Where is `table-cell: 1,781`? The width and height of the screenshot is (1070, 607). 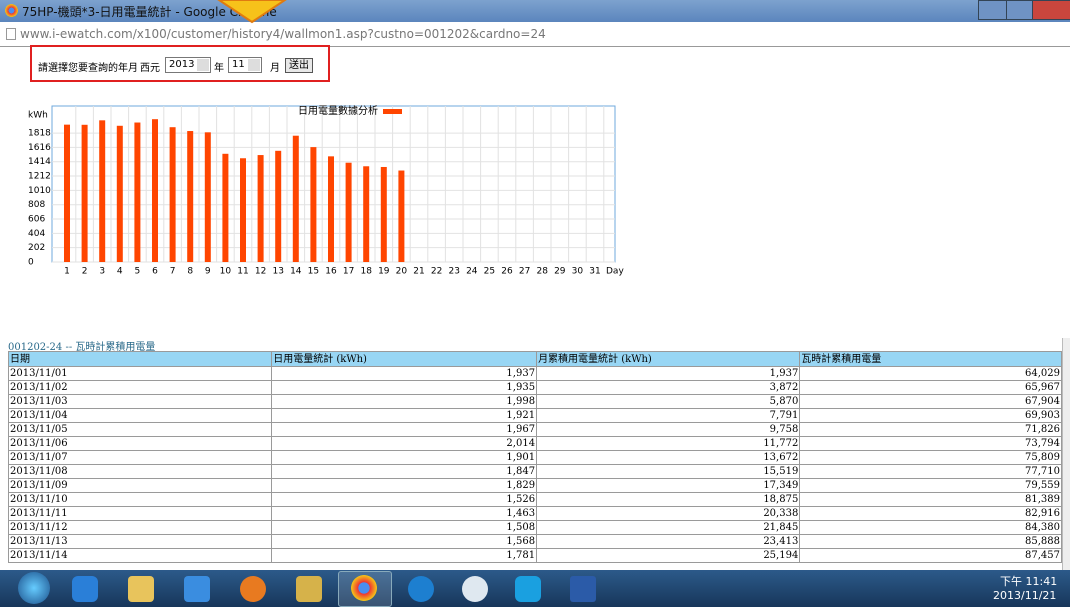 table-cell: 1,781 is located at coordinates (404, 555).